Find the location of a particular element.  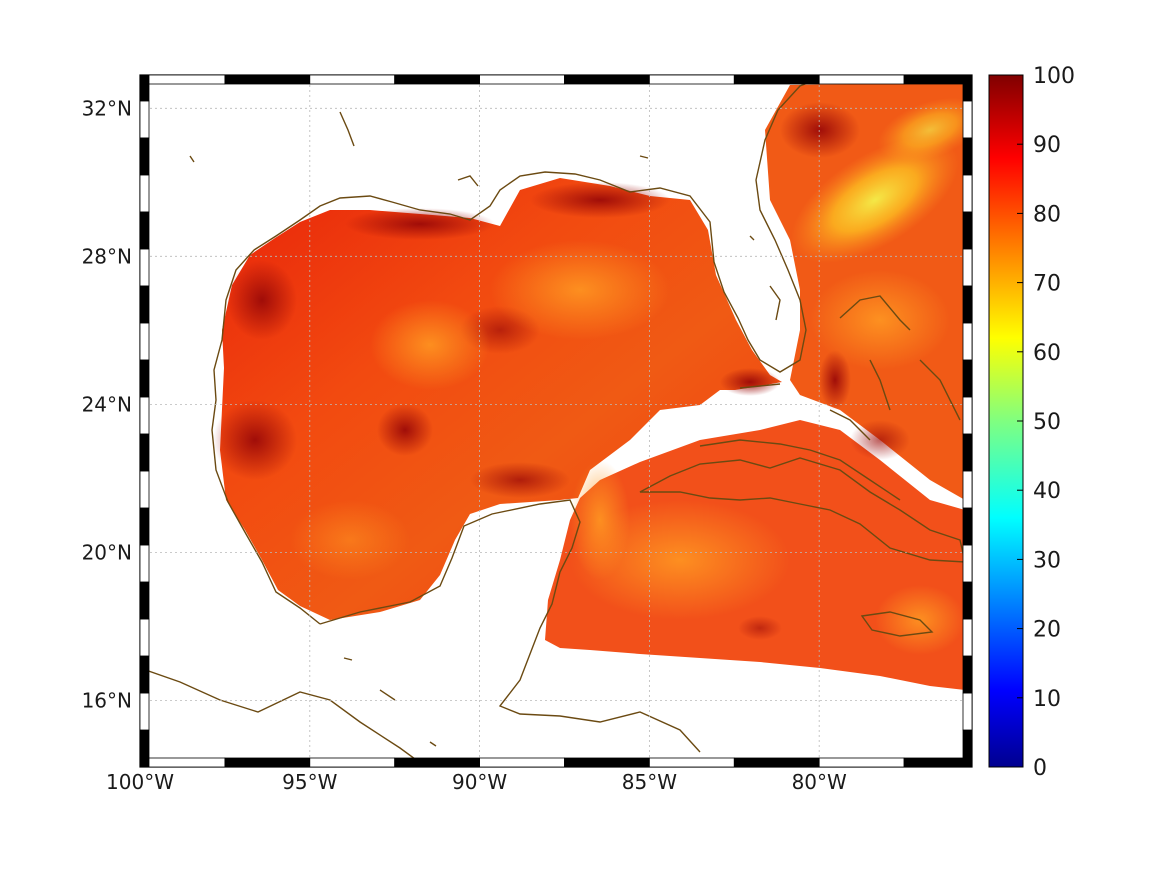

colorbar-tick-label: 10 is located at coordinates (1047, 699).